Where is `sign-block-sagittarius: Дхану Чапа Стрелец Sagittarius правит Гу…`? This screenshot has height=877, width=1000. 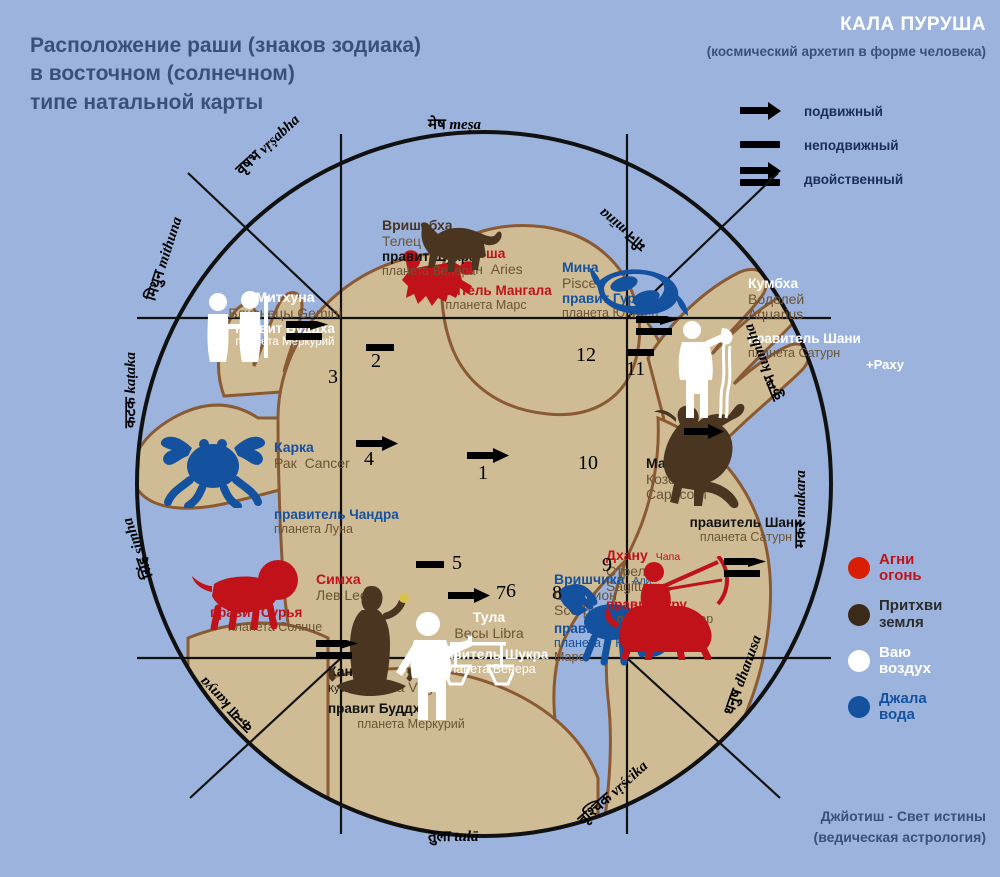
sign-block-sagittarius: Дхану Чапа Стрелец Sagittarius правит Гу… is located at coordinates (716, 603).